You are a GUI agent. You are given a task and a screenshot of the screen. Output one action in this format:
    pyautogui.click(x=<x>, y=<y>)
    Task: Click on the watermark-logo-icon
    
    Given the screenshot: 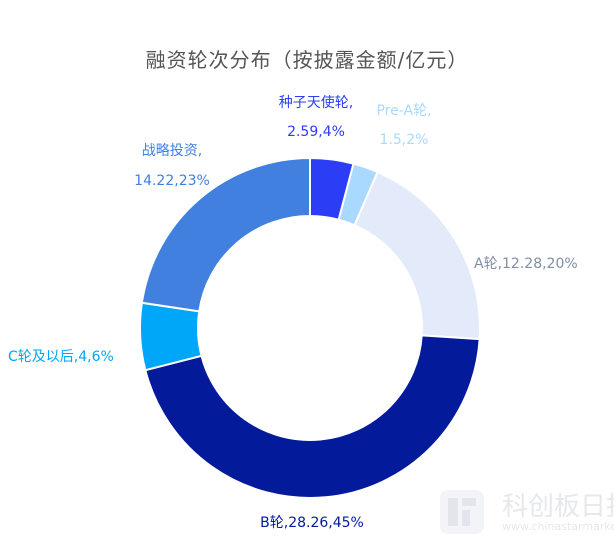 What is the action you would take?
    pyautogui.click(x=462, y=512)
    